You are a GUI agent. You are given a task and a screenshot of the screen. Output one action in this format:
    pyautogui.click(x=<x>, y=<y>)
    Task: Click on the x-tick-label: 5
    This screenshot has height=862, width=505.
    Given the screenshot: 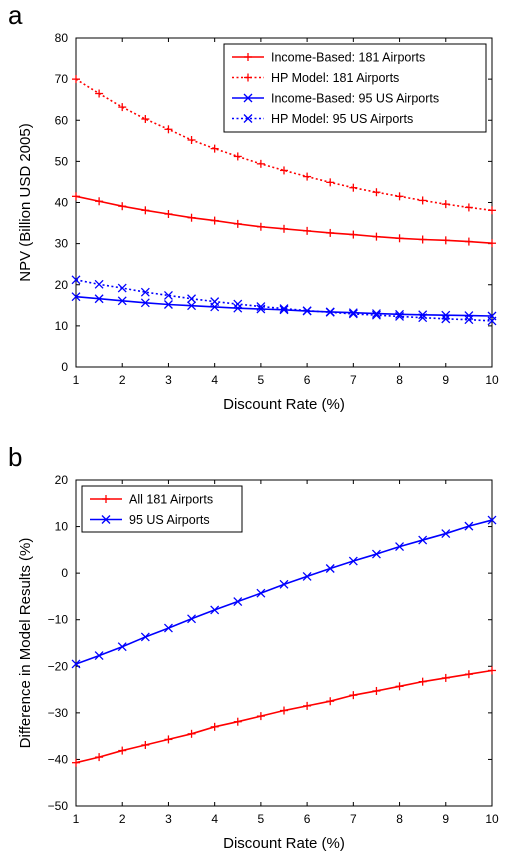 What is the action you would take?
    pyautogui.click(x=261, y=819)
    